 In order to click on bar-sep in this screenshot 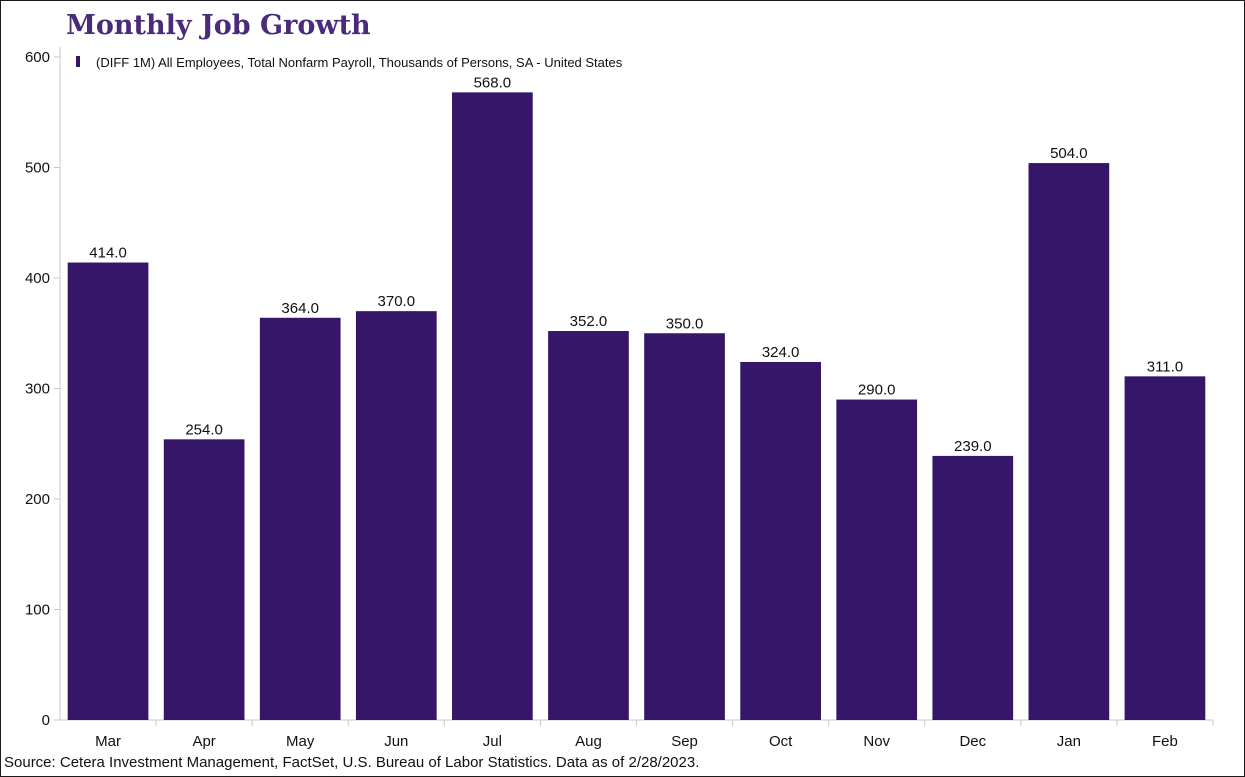, I will do `click(684, 526)`.